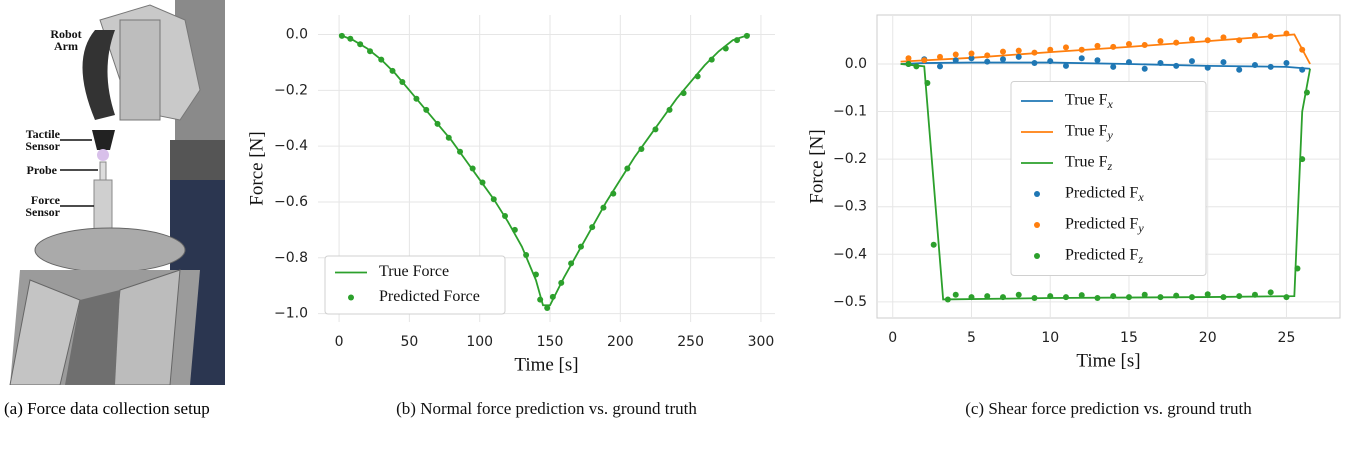 The height and width of the screenshot is (455, 1352). Describe the element at coordinates (620, 342) in the screenshot. I see `x-tick-label: 200` at that location.